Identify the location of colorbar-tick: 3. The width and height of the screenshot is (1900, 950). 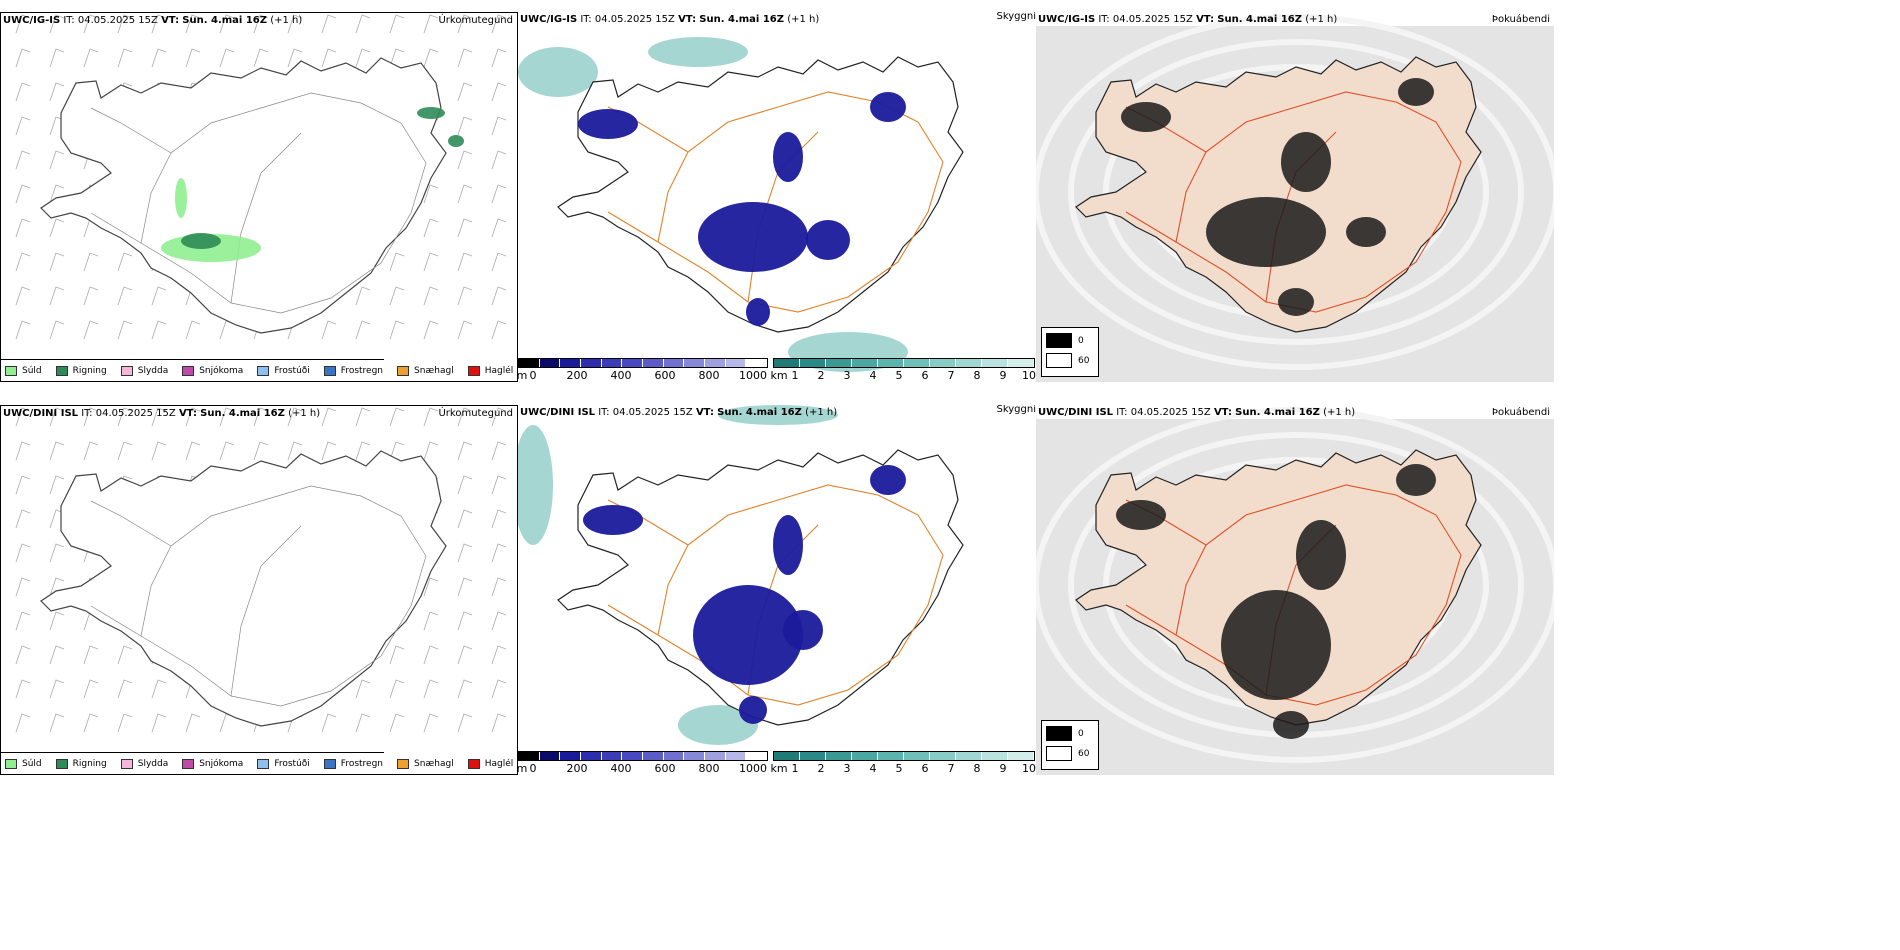
(847, 375).